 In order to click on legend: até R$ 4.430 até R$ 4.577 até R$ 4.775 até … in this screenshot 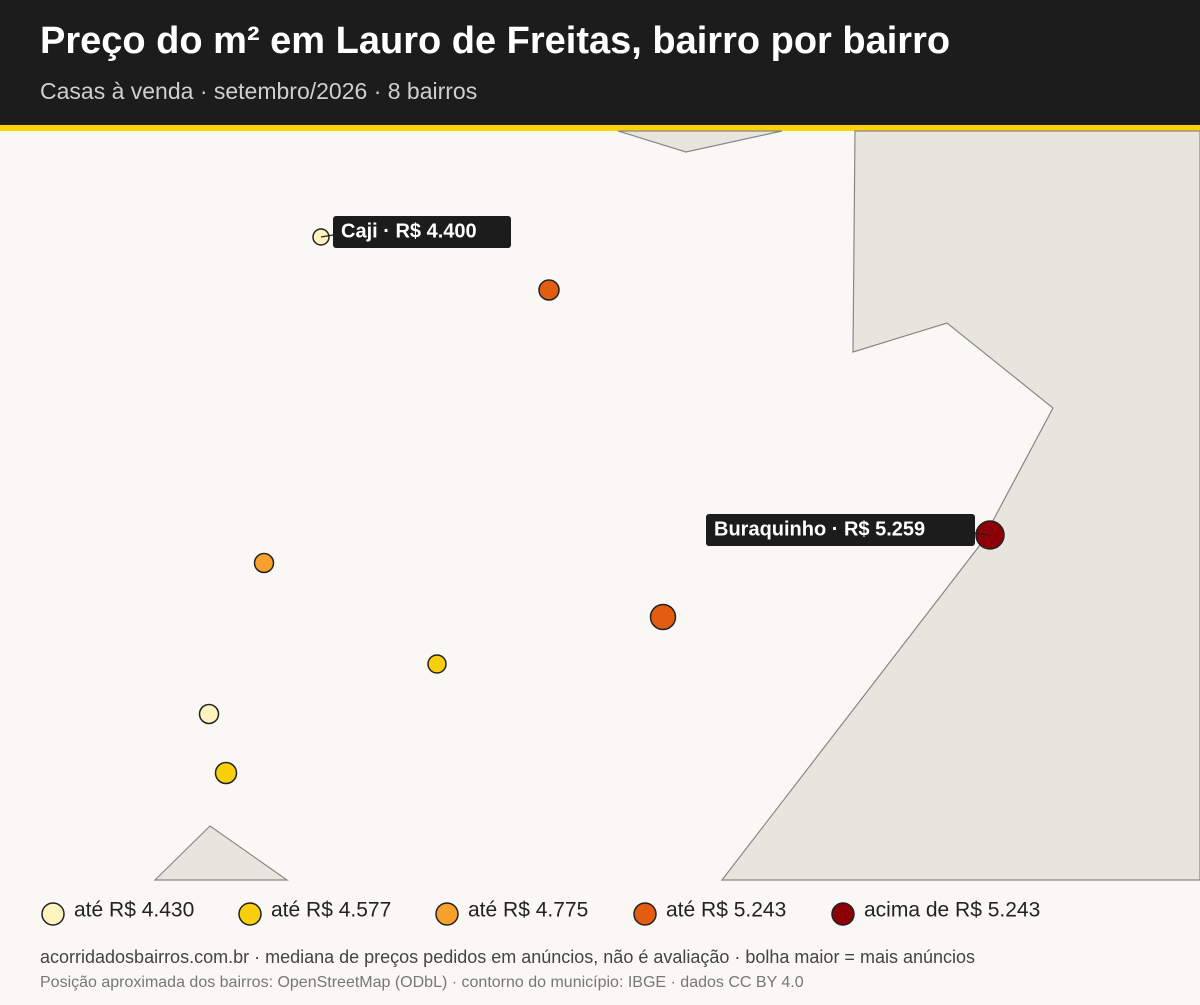, I will do `click(540, 912)`.